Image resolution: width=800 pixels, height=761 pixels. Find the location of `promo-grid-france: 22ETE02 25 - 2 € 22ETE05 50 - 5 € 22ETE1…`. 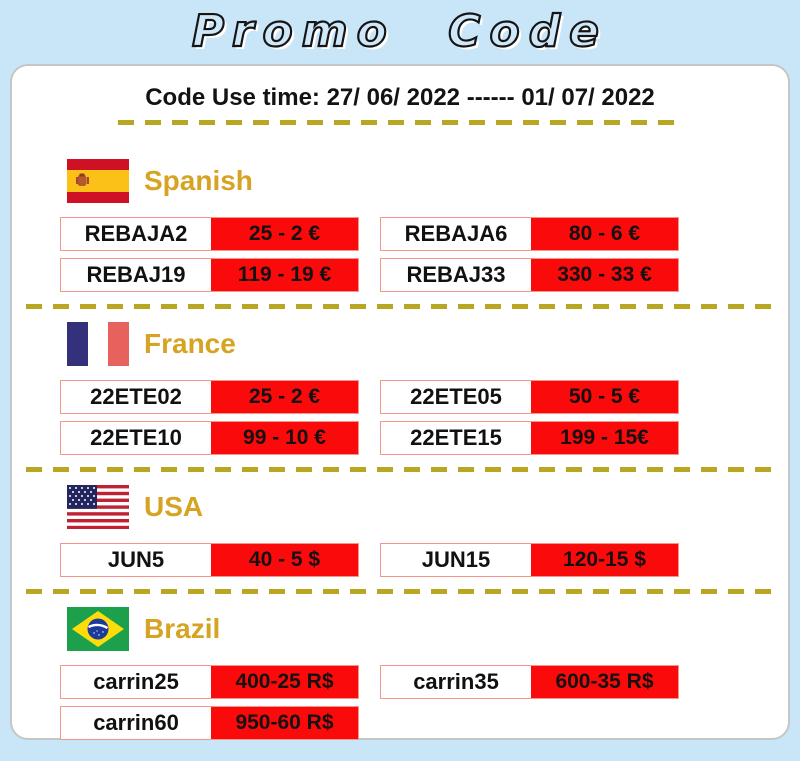

promo-grid-france: 22ETE02 25 - 2 € 22ETE05 50 - 5 € 22ETE1… is located at coordinates (424, 417).